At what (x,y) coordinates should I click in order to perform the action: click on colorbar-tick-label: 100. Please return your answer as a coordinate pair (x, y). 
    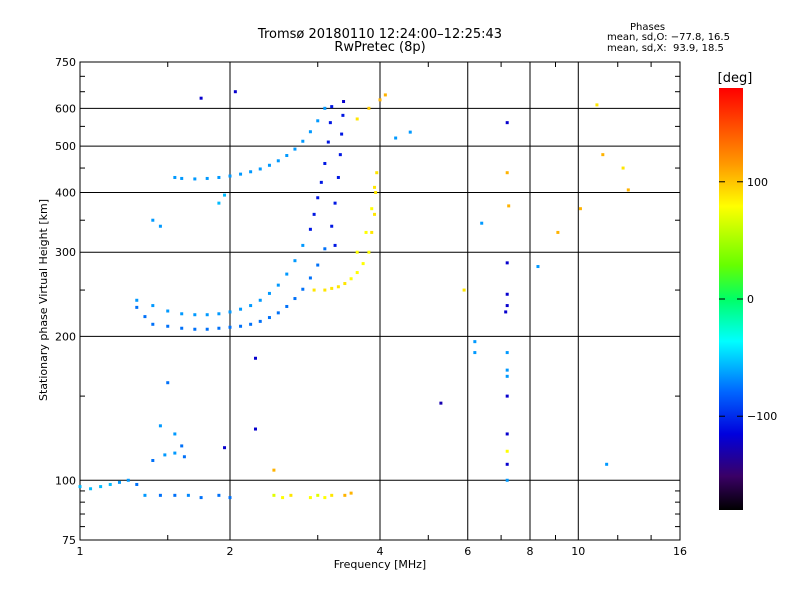
    Looking at the image, I should click on (757, 182).